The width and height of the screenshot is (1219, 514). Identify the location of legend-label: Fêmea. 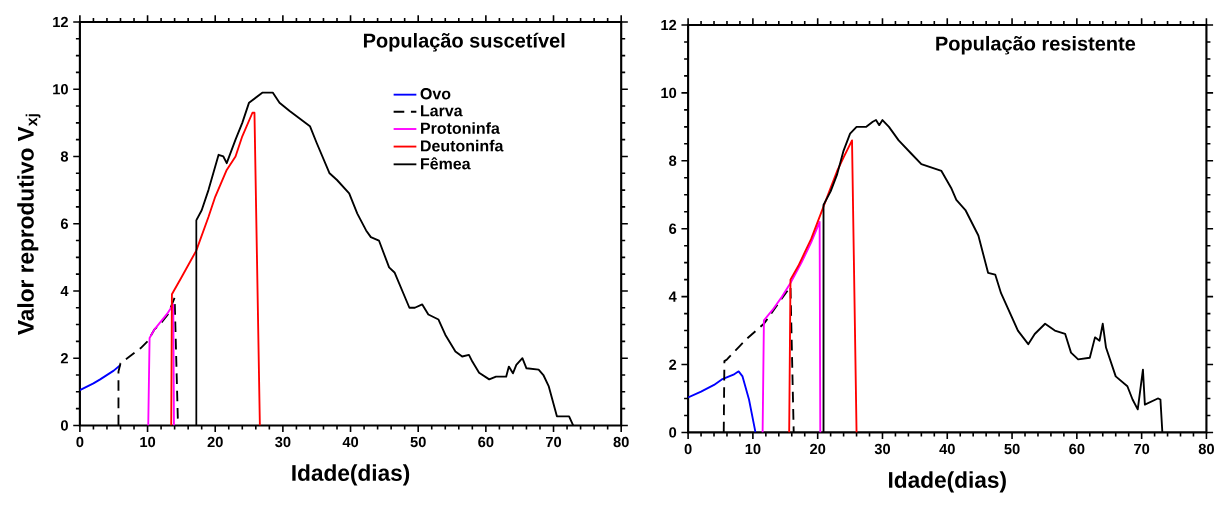
(446, 163).